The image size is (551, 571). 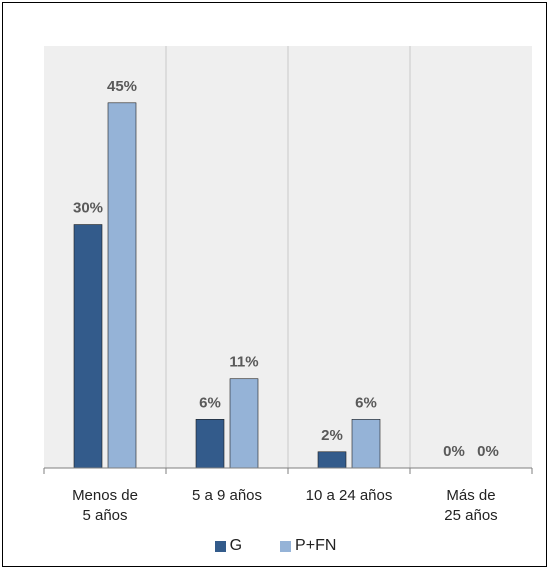 What do you see at coordinates (227, 495) in the screenshot?
I see `category-label: 5 a 9 años` at bounding box center [227, 495].